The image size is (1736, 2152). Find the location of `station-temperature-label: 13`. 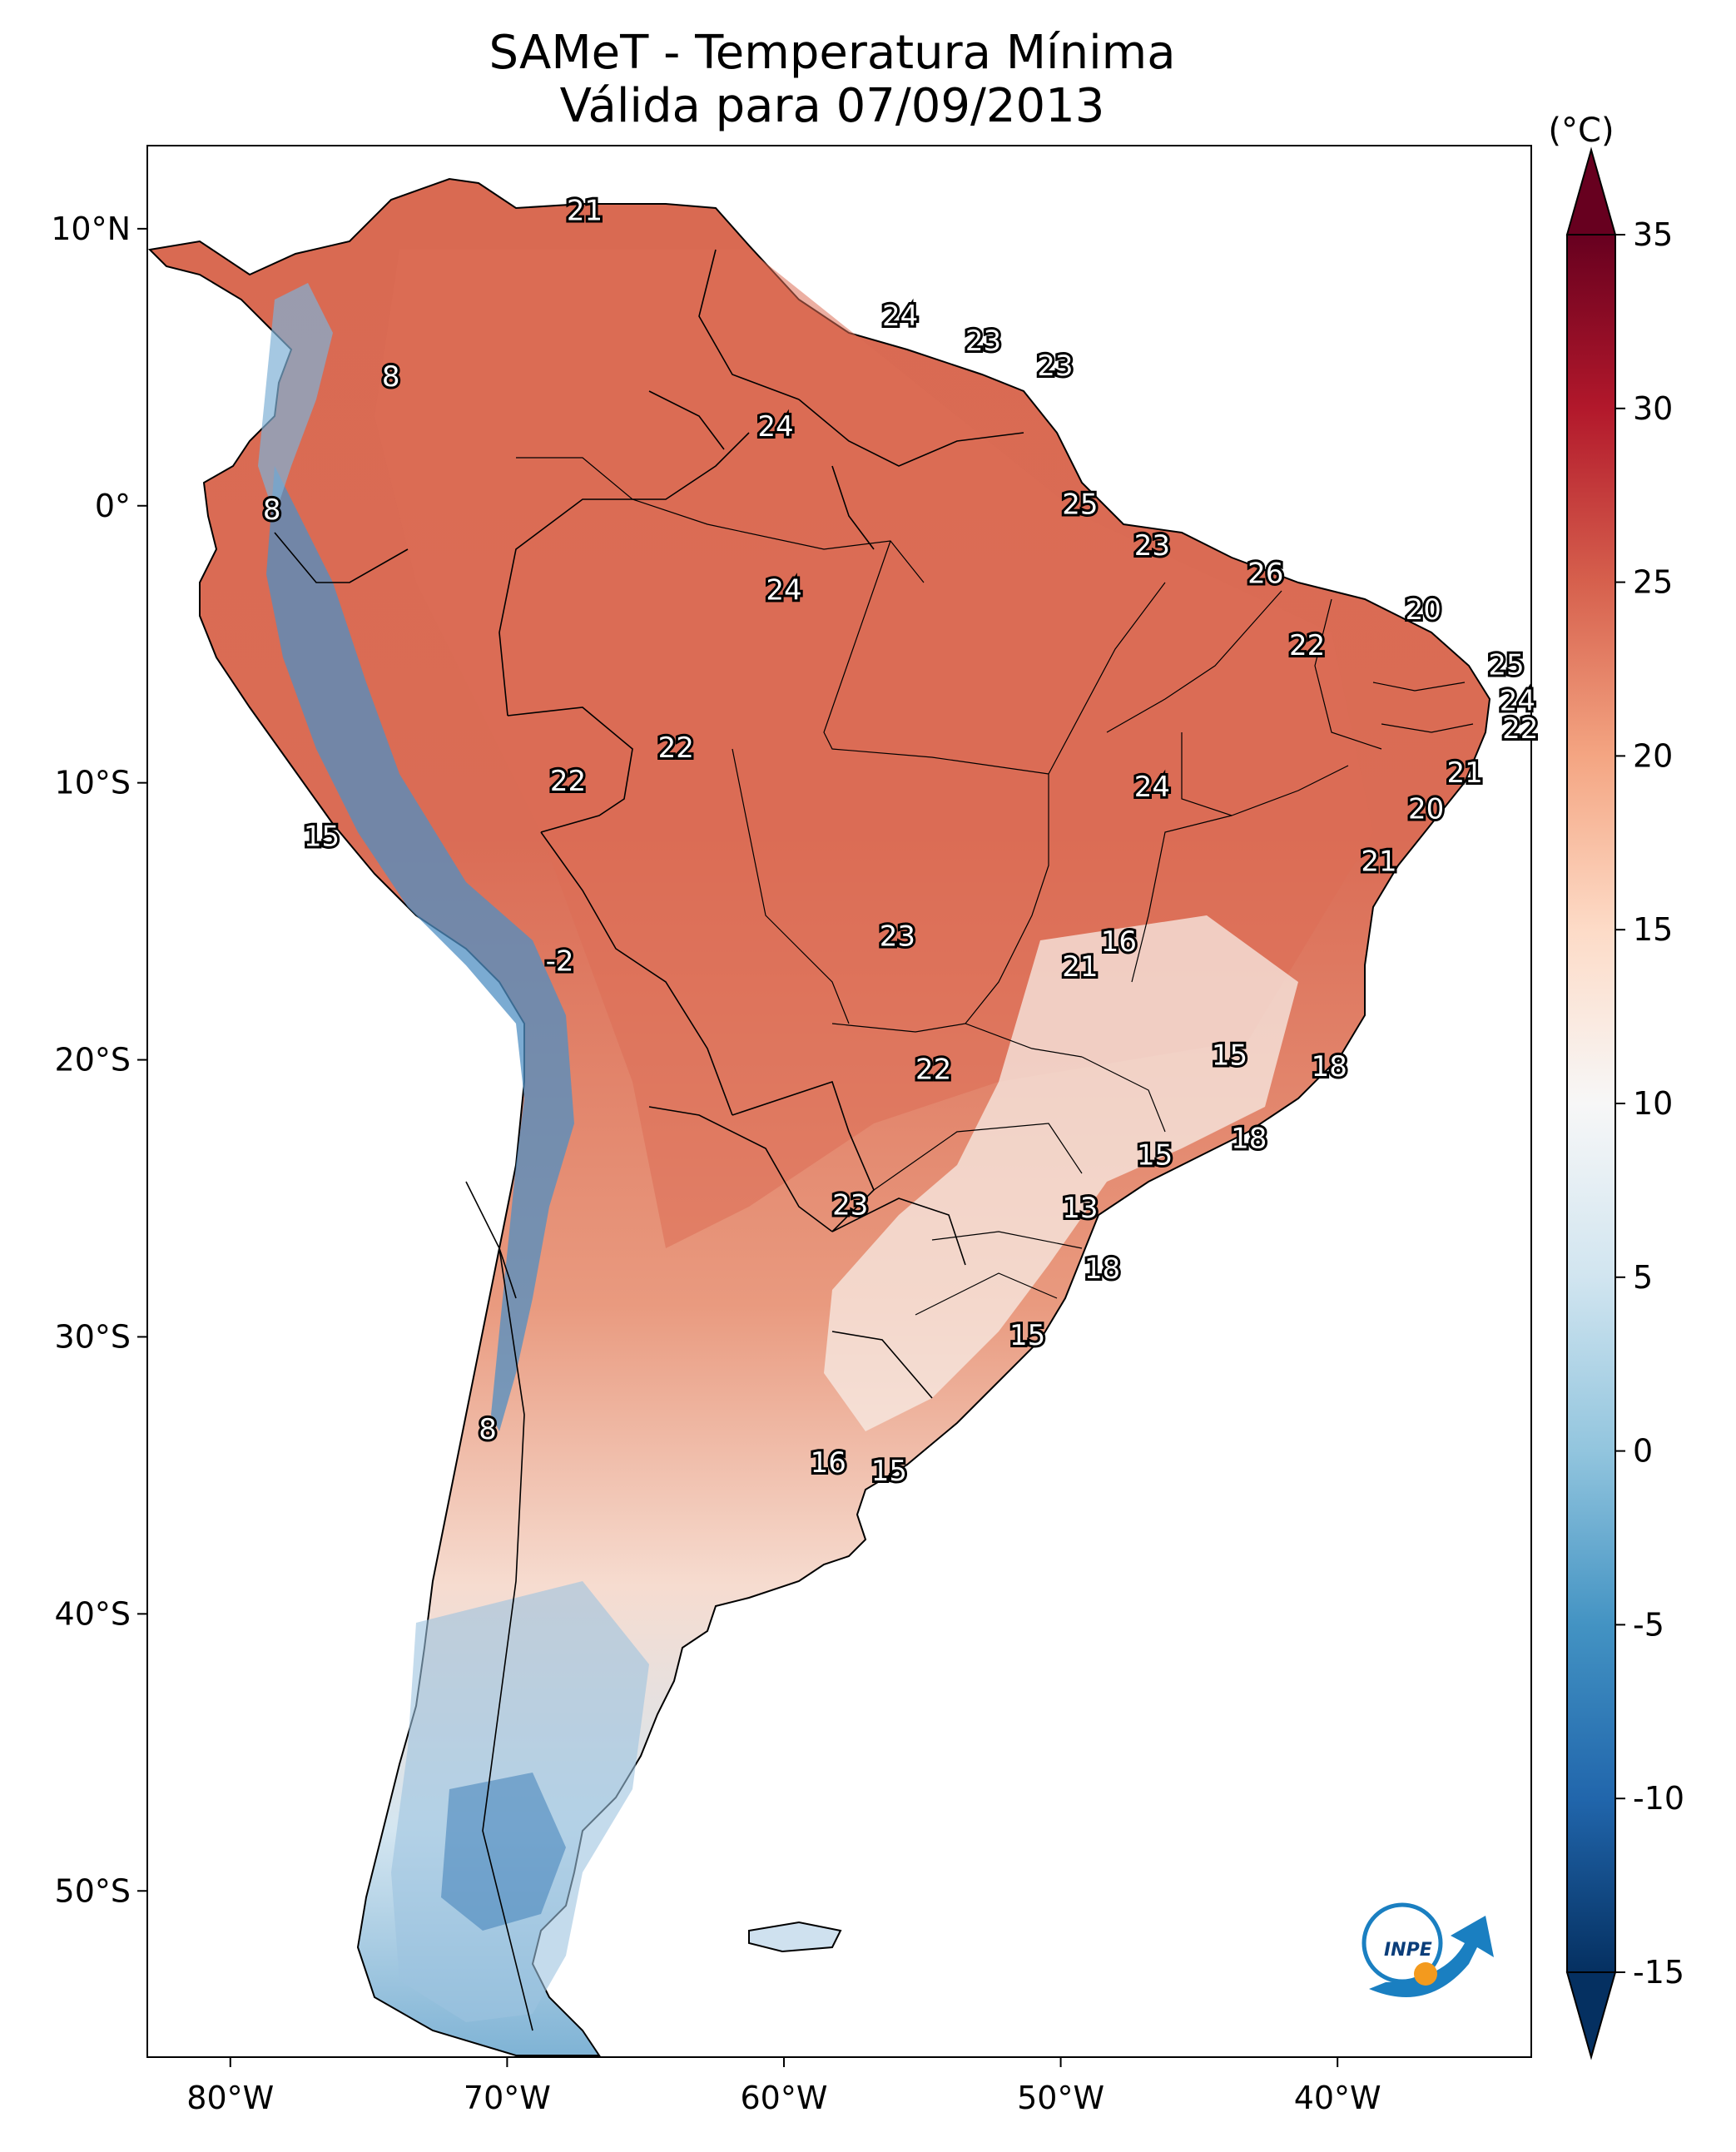

station-temperature-label: 13 is located at coordinates (1080, 1208).